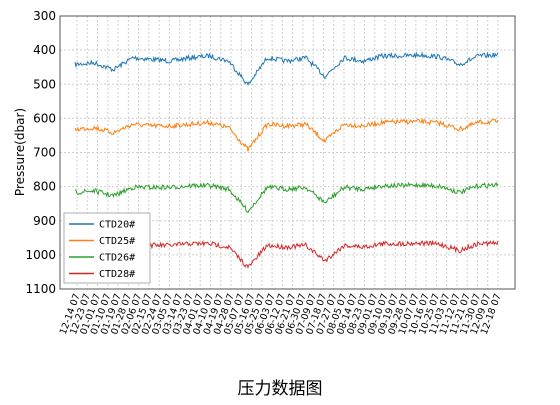  What do you see at coordinates (44, 221) in the screenshot?
I see `y-tick-label: 900` at bounding box center [44, 221].